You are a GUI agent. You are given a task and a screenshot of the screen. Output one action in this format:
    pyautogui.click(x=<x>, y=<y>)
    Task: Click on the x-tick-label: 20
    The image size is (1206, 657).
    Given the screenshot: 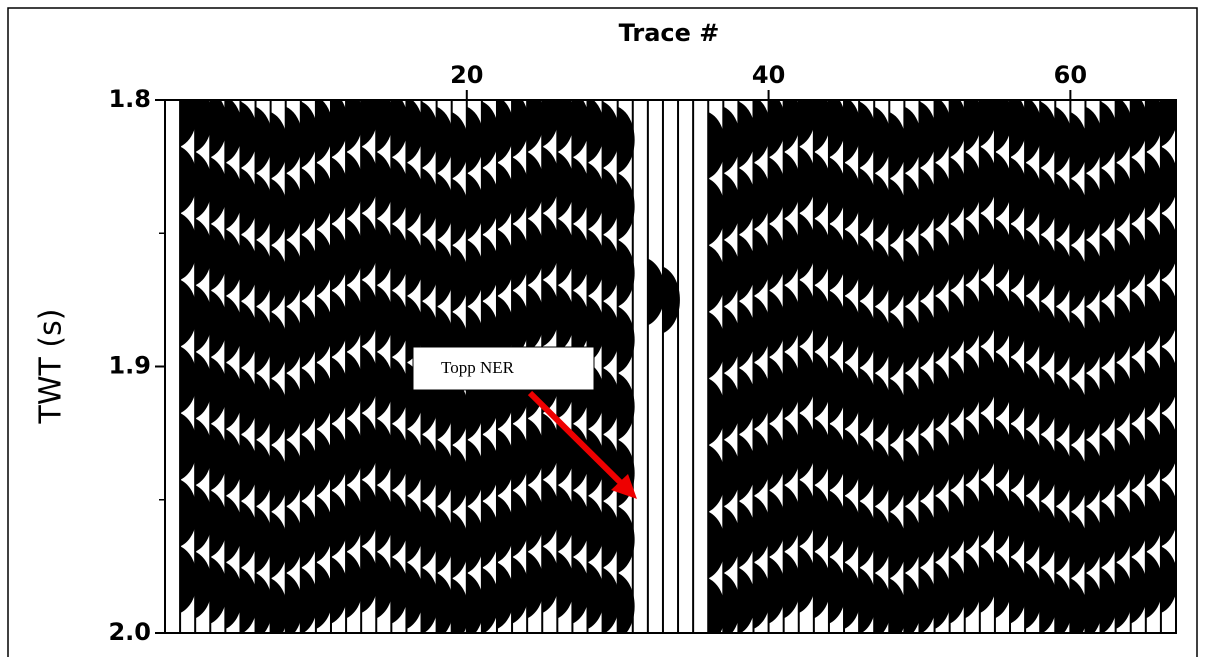 What is the action you would take?
    pyautogui.click(x=466, y=75)
    